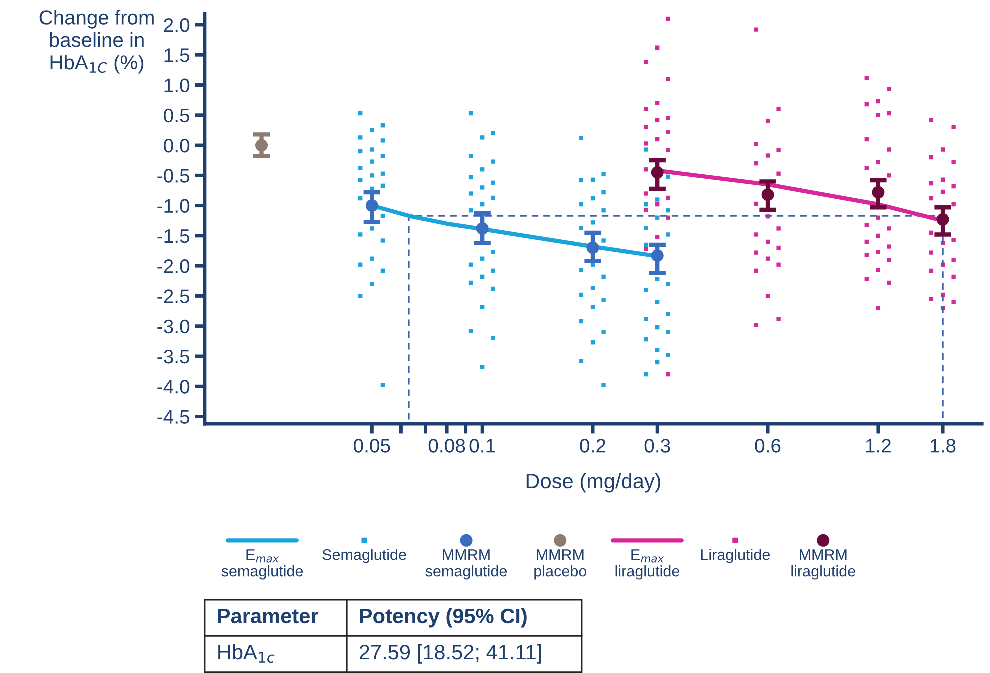 The height and width of the screenshot is (673, 990). Describe the element at coordinates (174, 357) in the screenshot. I see `y-tick-label: -3.5` at that location.